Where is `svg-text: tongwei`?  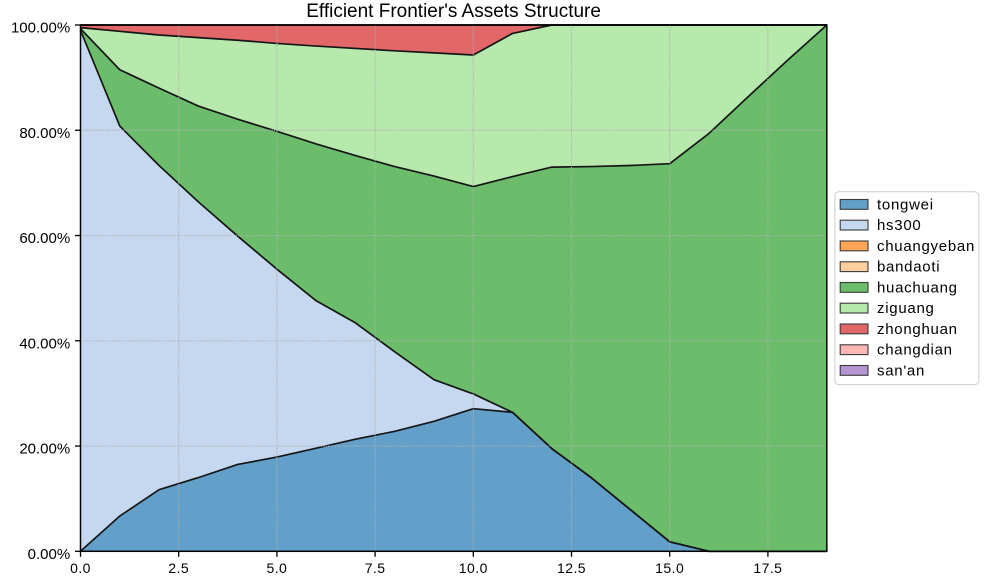 svg-text: tongwei is located at coordinates (905, 204).